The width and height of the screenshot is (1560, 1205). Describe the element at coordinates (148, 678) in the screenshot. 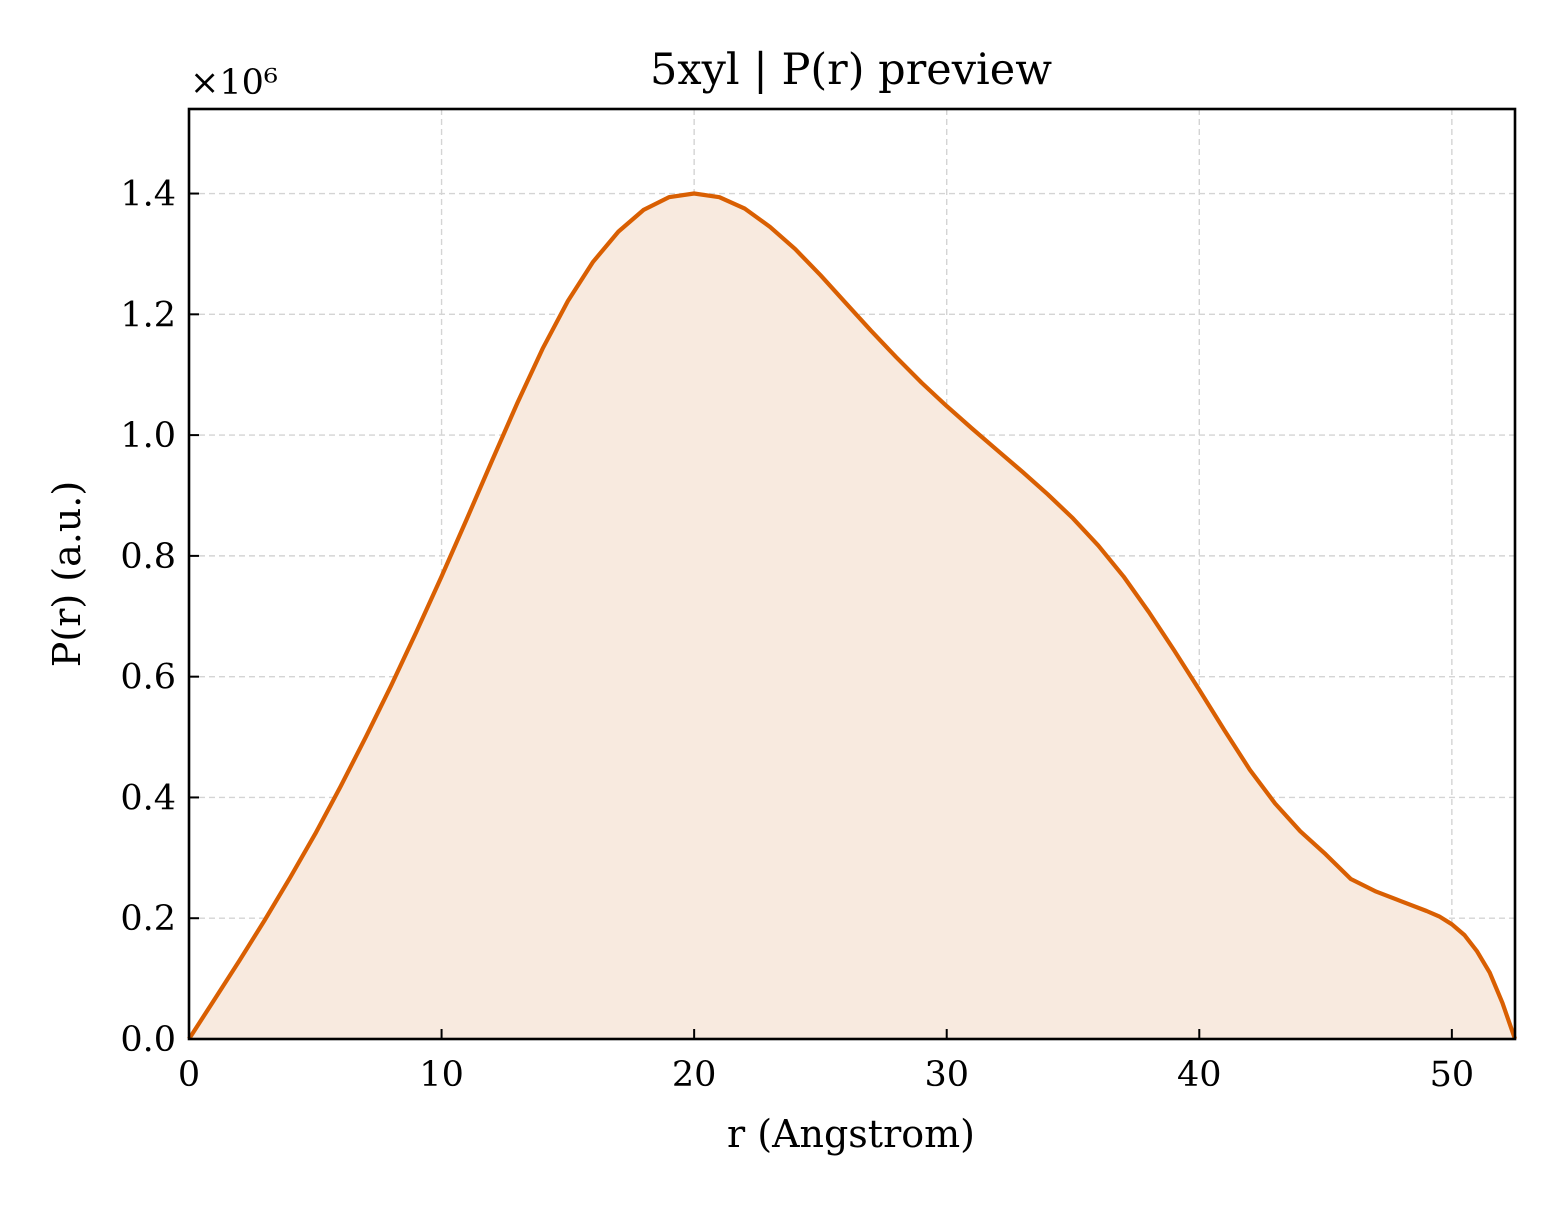

I see `y-tick-label: 0.6` at that location.